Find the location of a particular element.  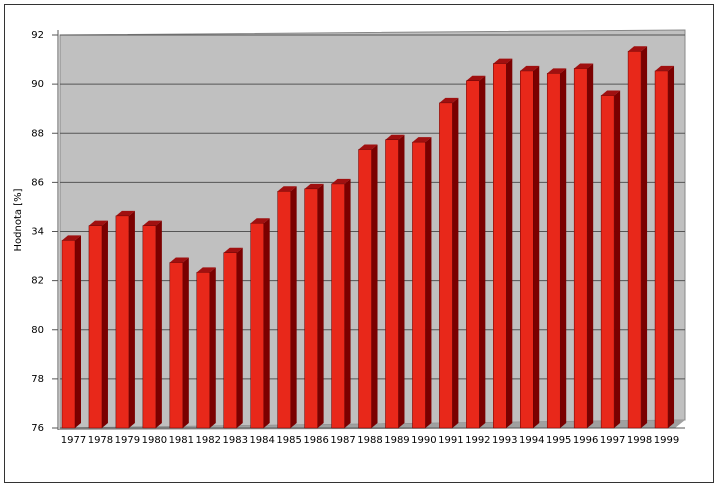

x-tick-label: 1980 is located at coordinates (154, 440).